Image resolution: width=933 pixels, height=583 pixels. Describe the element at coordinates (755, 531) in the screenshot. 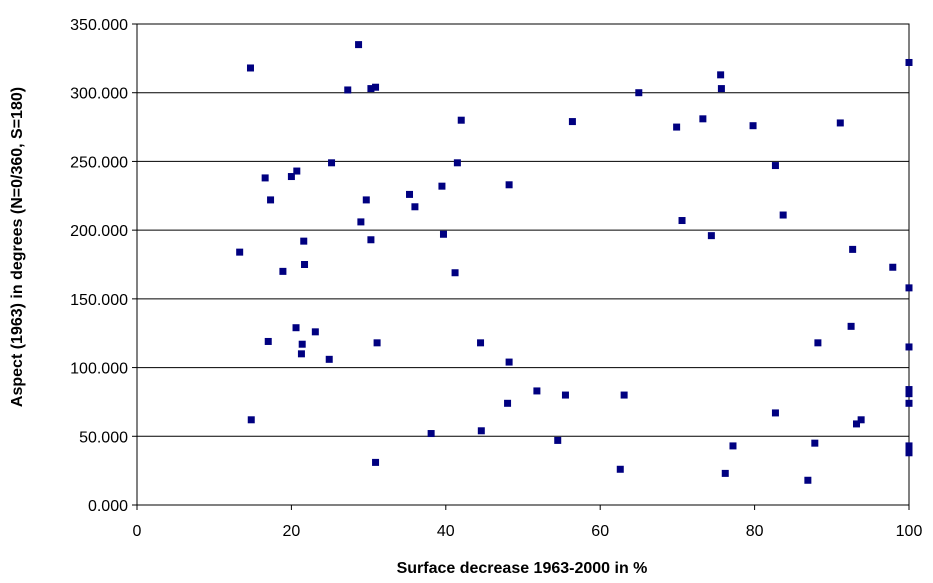

I see `x-tick-label: 80` at that location.